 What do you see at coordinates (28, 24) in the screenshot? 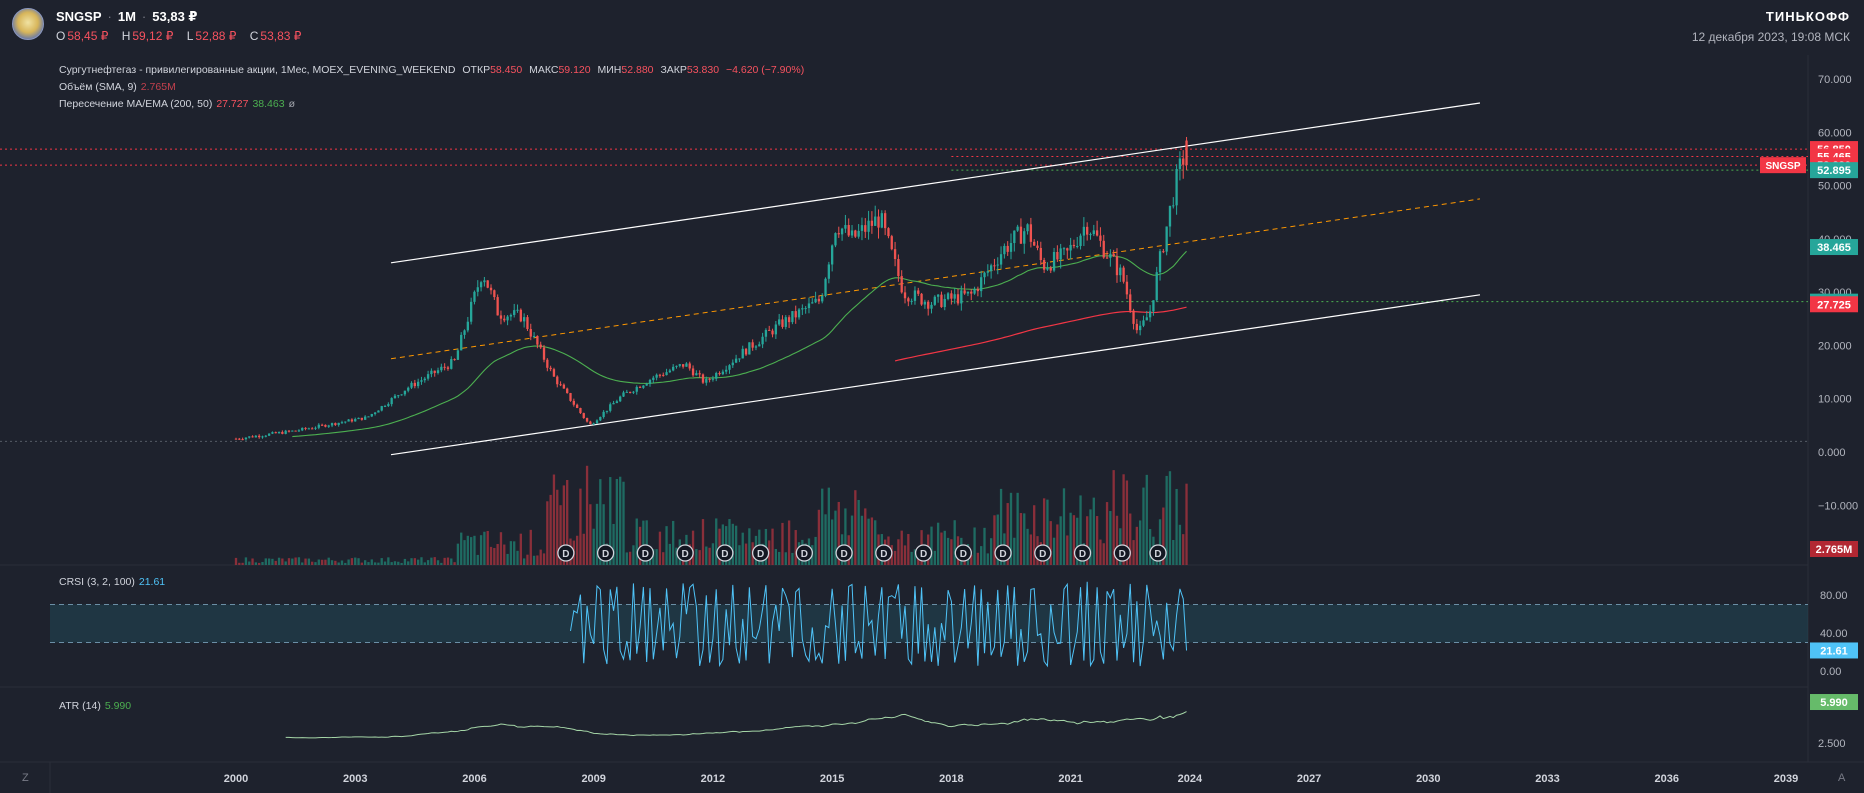
I see `company-logo` at bounding box center [28, 24].